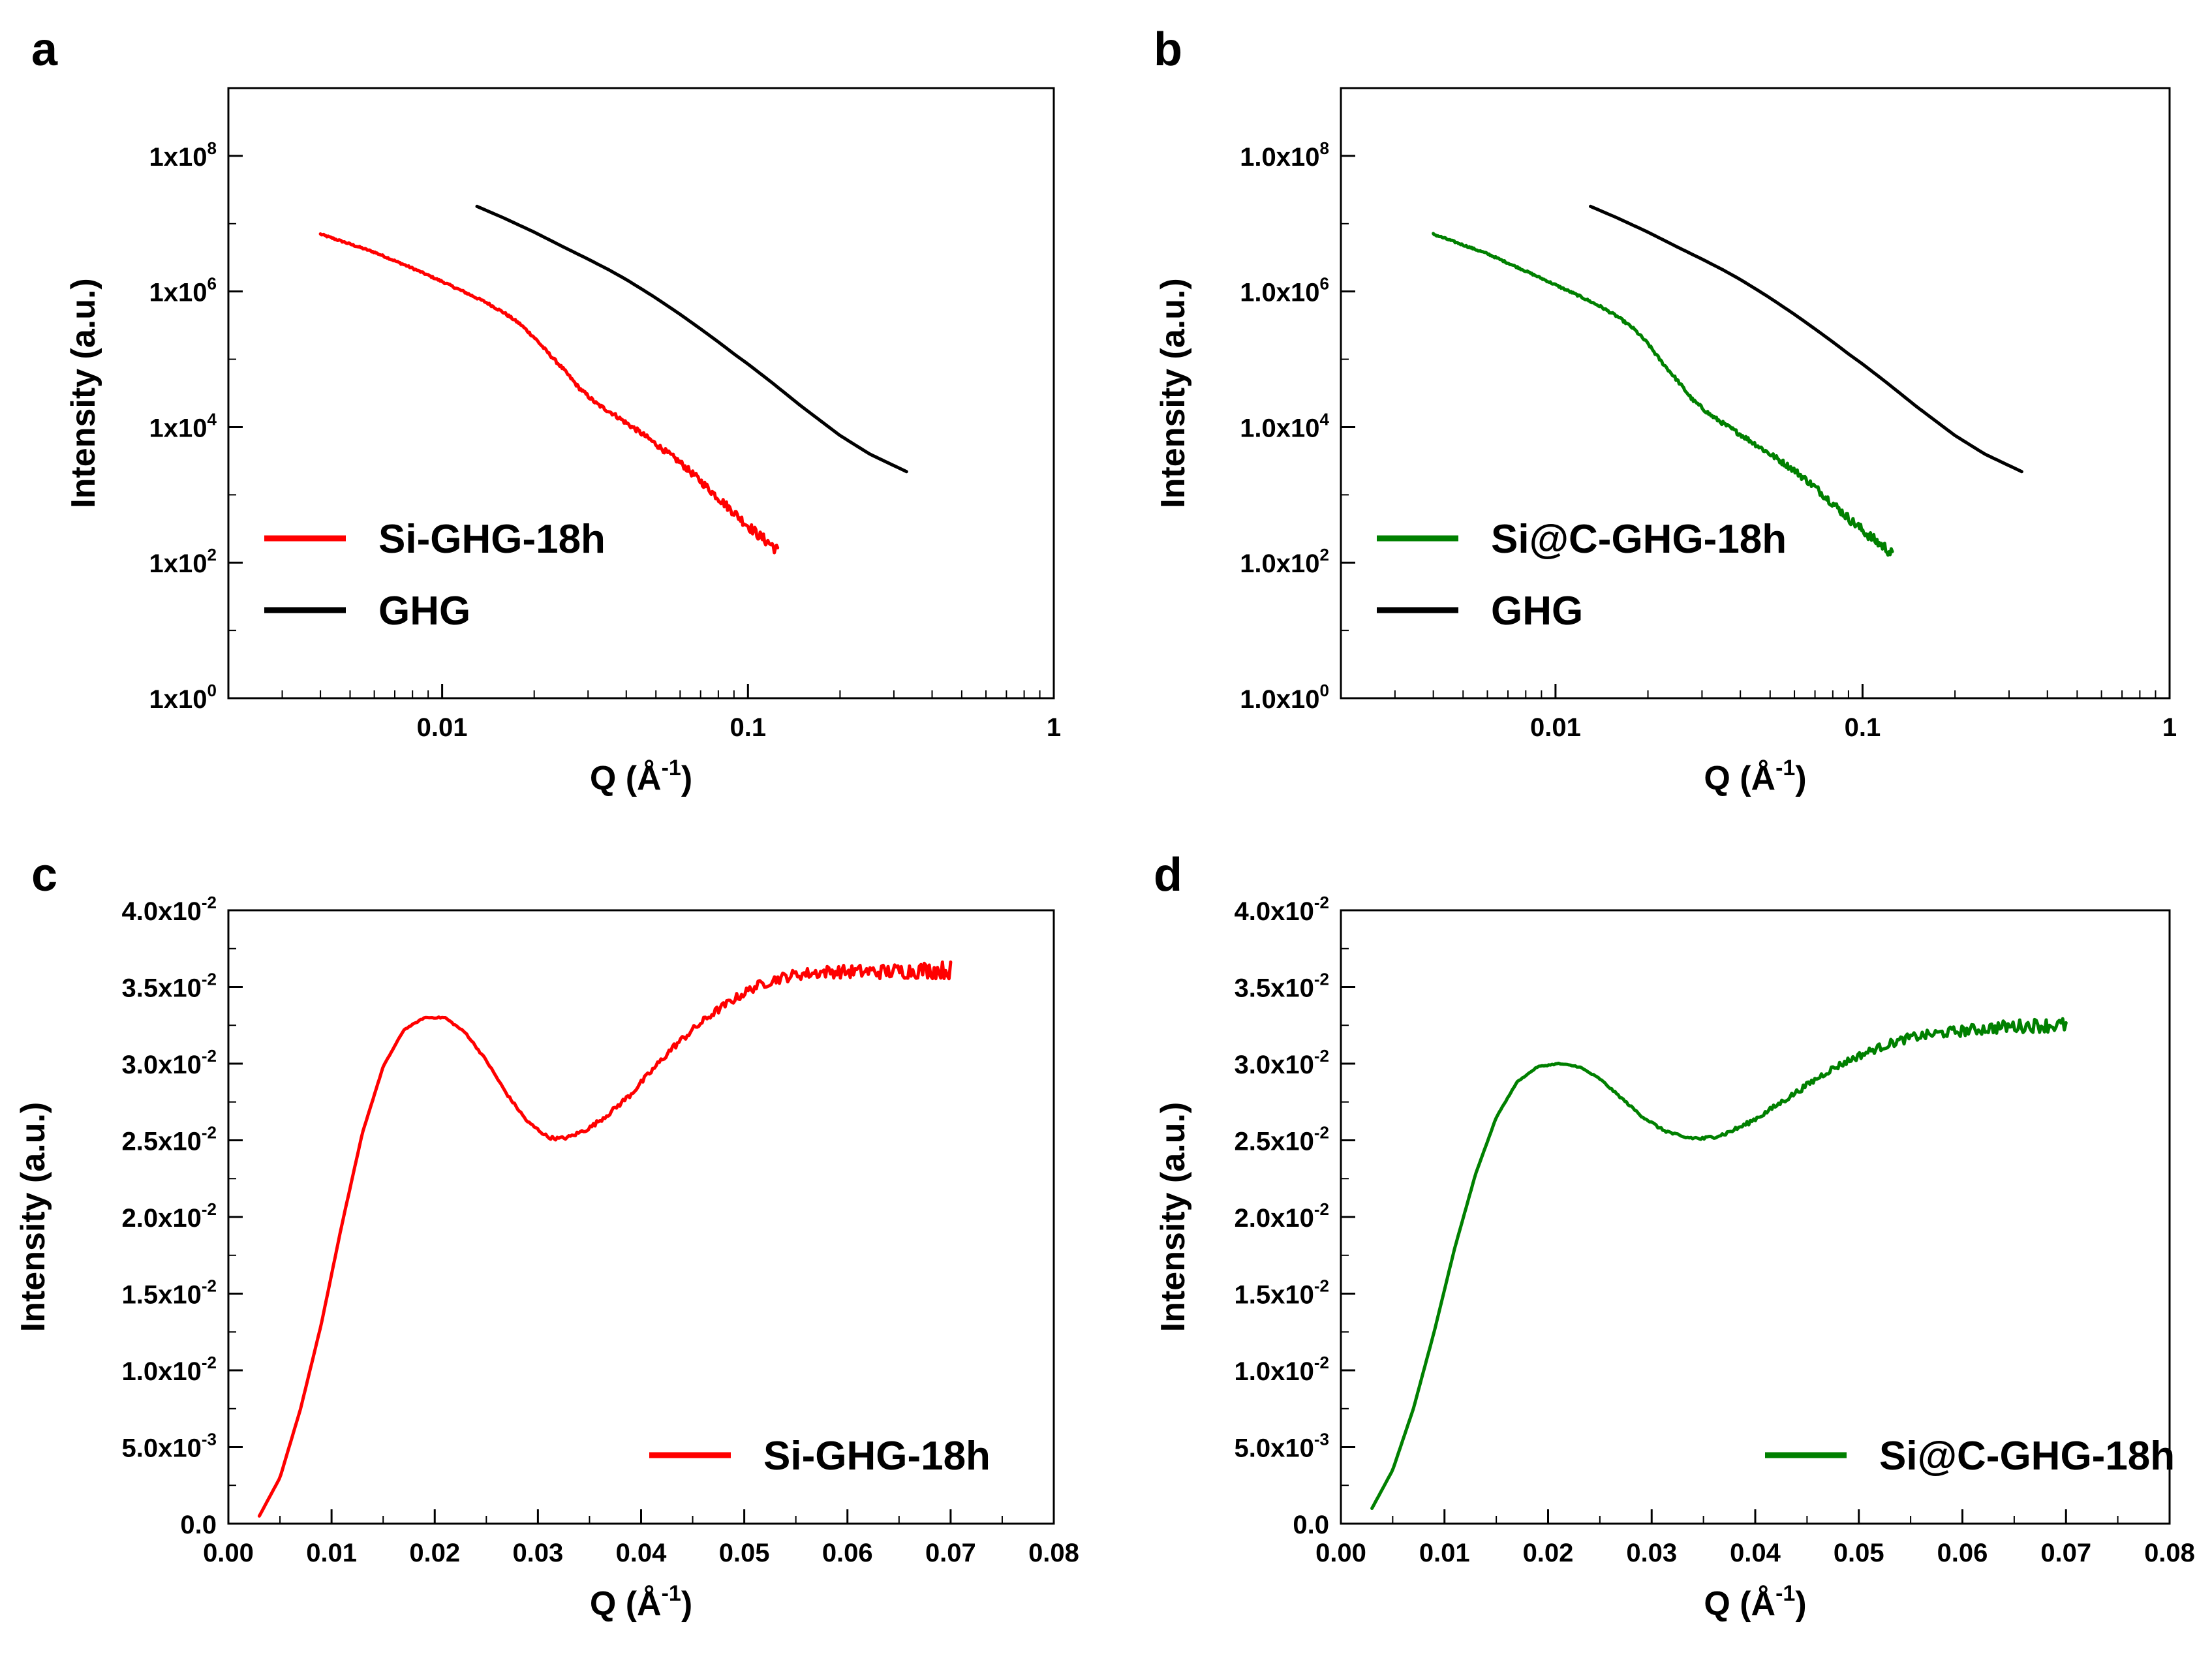  What do you see at coordinates (1168, 875) in the screenshot?
I see `panel-letter: d` at bounding box center [1168, 875].